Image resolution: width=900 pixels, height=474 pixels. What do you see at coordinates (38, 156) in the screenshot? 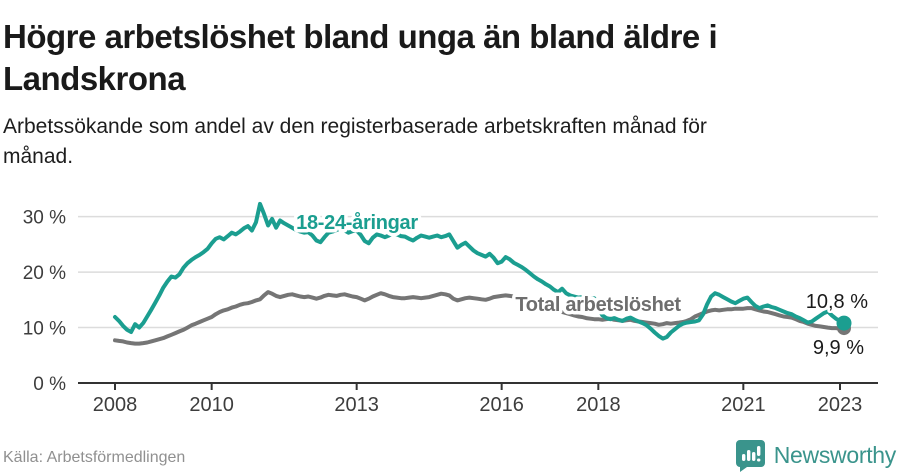
I see `subtitle-line-2: månad.` at bounding box center [38, 156].